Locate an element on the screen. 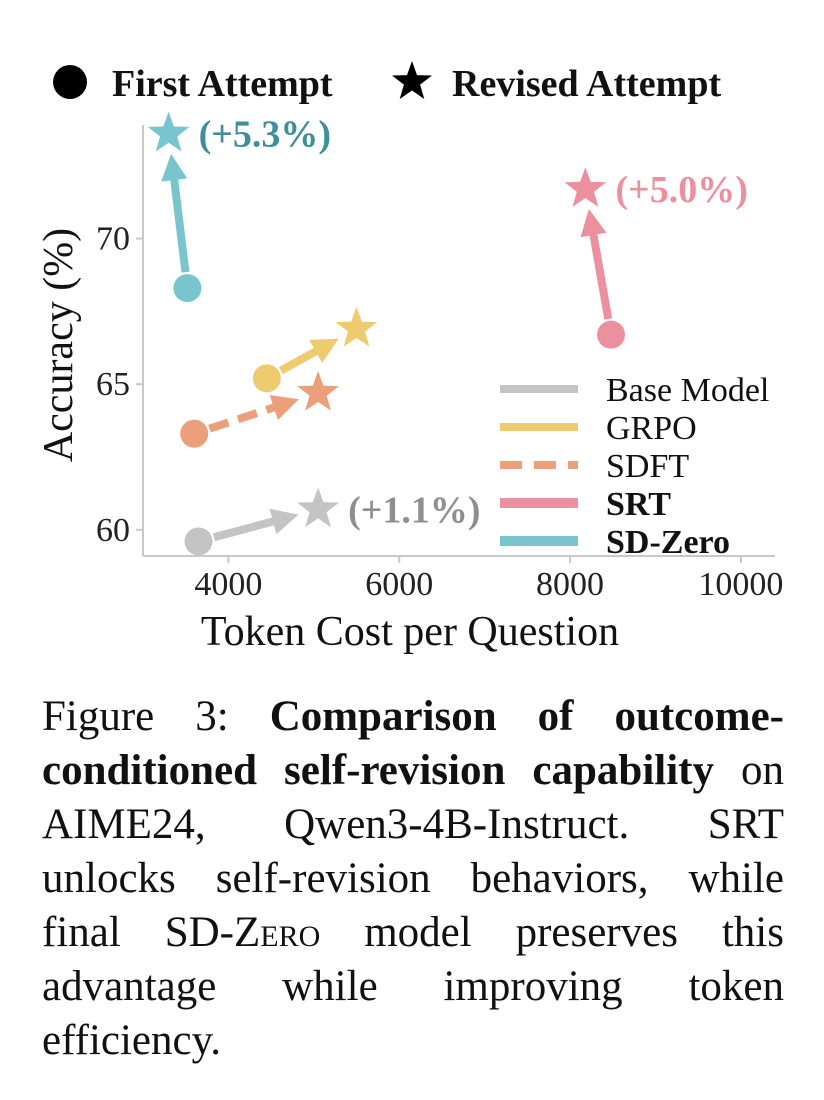  annotation-sd-zero: (+5.3%) is located at coordinates (265, 135).